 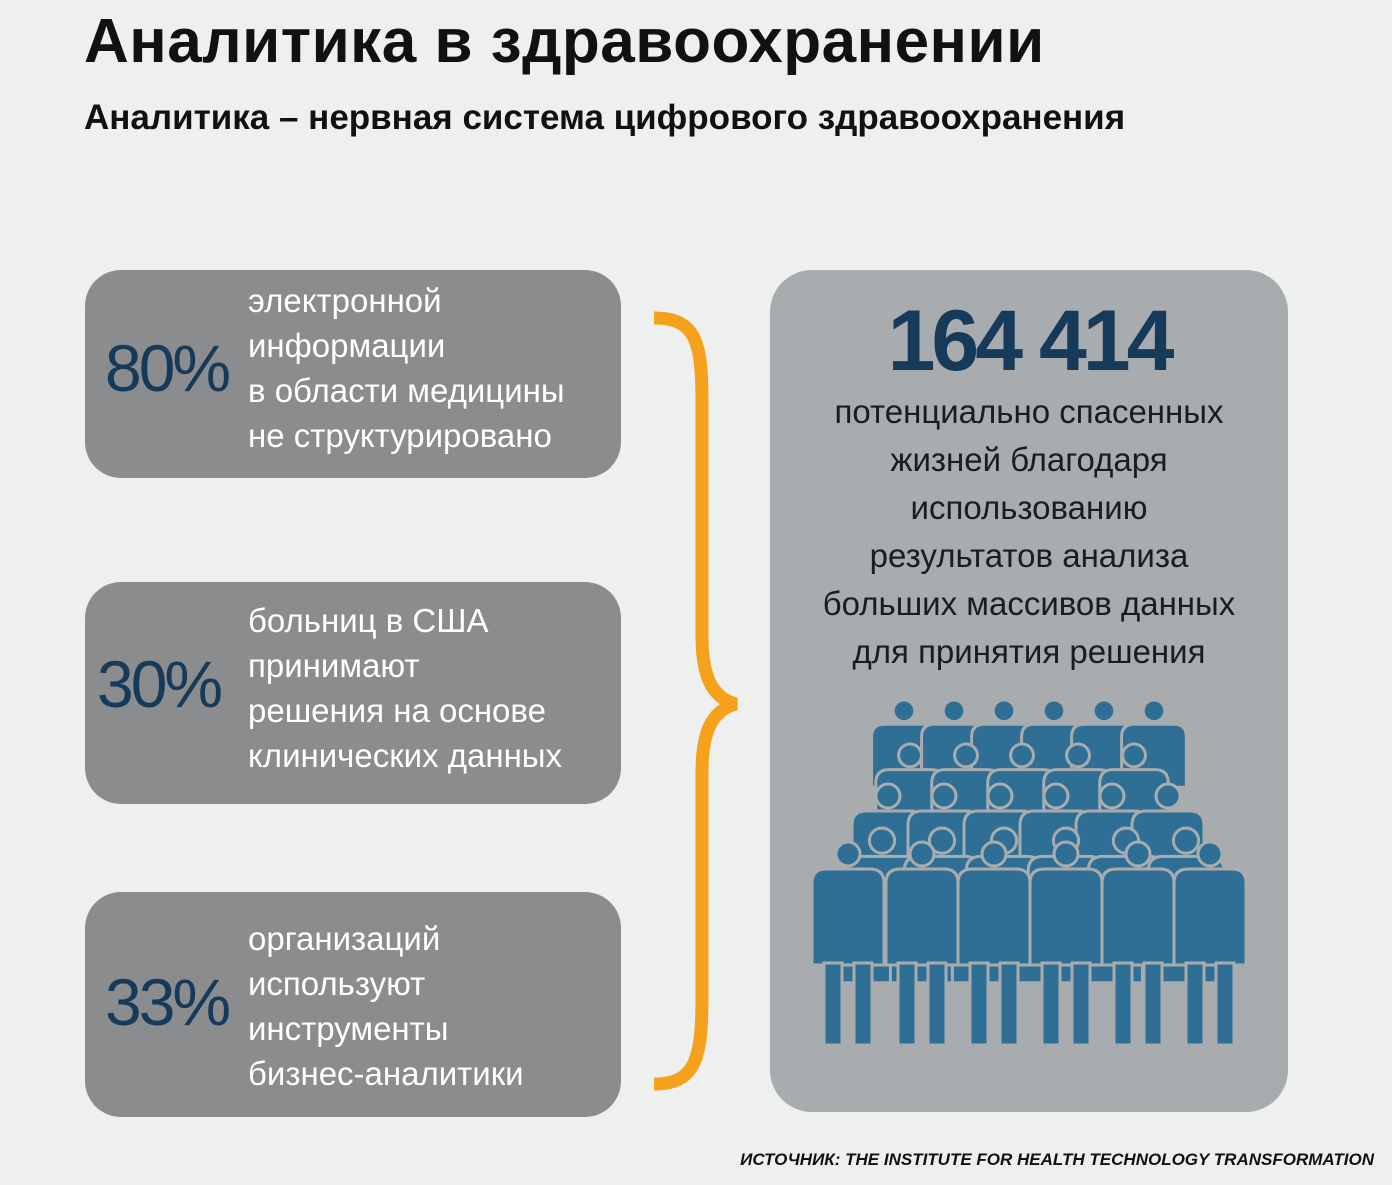 I want to click on stat-line: решения на основе, so click(x=397, y=710).